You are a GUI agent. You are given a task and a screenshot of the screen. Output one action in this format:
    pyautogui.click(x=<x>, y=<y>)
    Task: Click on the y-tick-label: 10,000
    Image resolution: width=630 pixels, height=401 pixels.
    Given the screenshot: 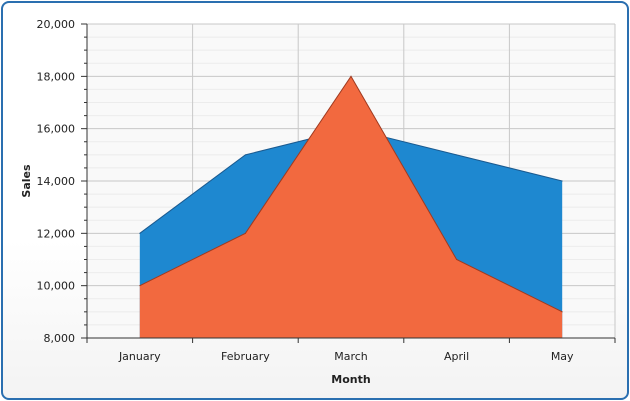 What is the action you would take?
    pyautogui.click(x=56, y=286)
    